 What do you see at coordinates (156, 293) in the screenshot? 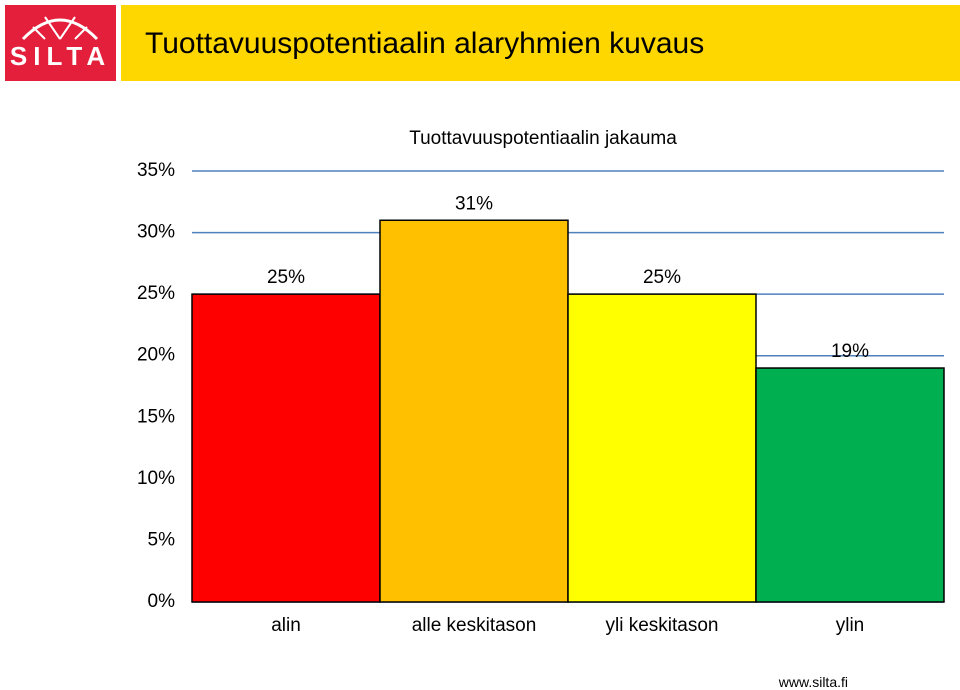
I see `y-tick-label: 25%` at bounding box center [156, 293].